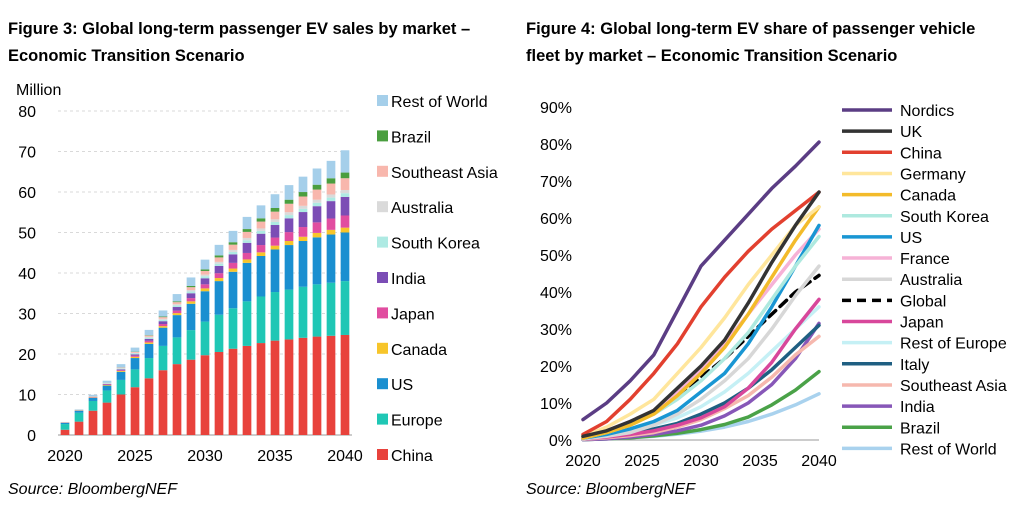  Describe the element at coordinates (121, 369) in the screenshot. I see `bar-south-korea-2024` at that location.